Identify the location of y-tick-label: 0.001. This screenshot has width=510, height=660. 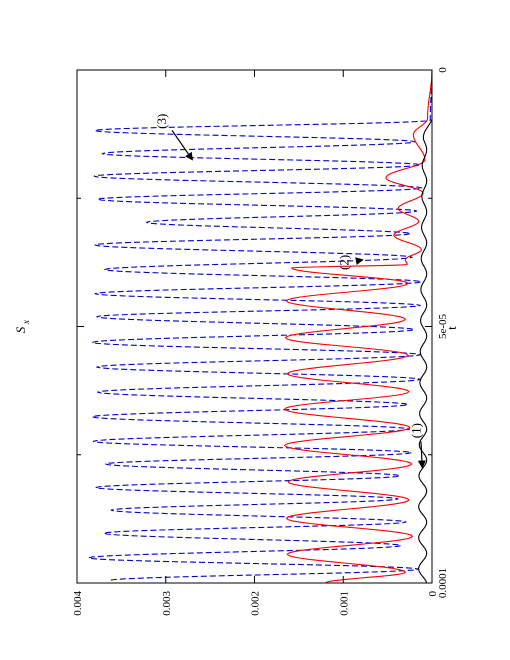
(344, 603).